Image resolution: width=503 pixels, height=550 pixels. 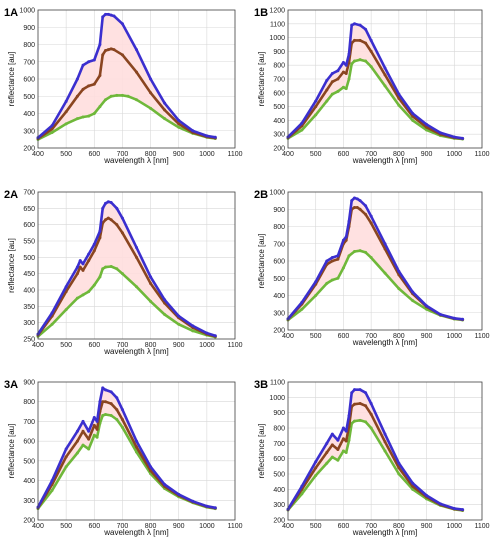 I want to click on panel-label: 1B, so click(x=261, y=13).